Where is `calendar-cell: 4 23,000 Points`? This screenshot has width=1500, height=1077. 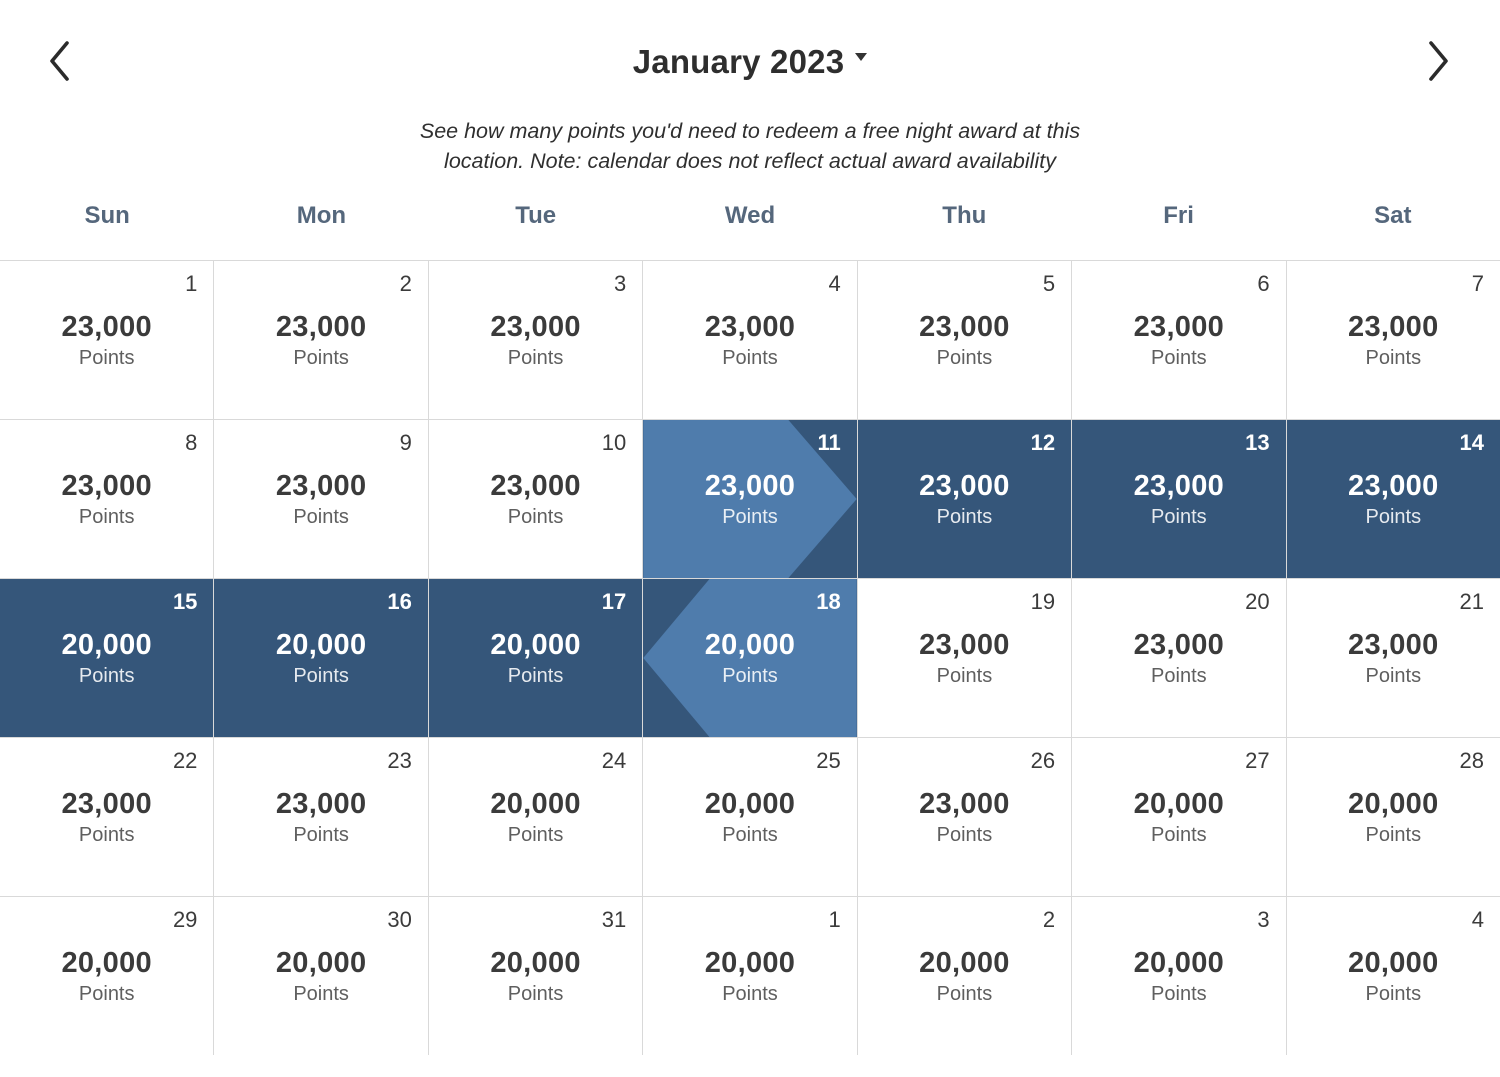 calendar-cell: 4 23,000 Points is located at coordinates (750, 340).